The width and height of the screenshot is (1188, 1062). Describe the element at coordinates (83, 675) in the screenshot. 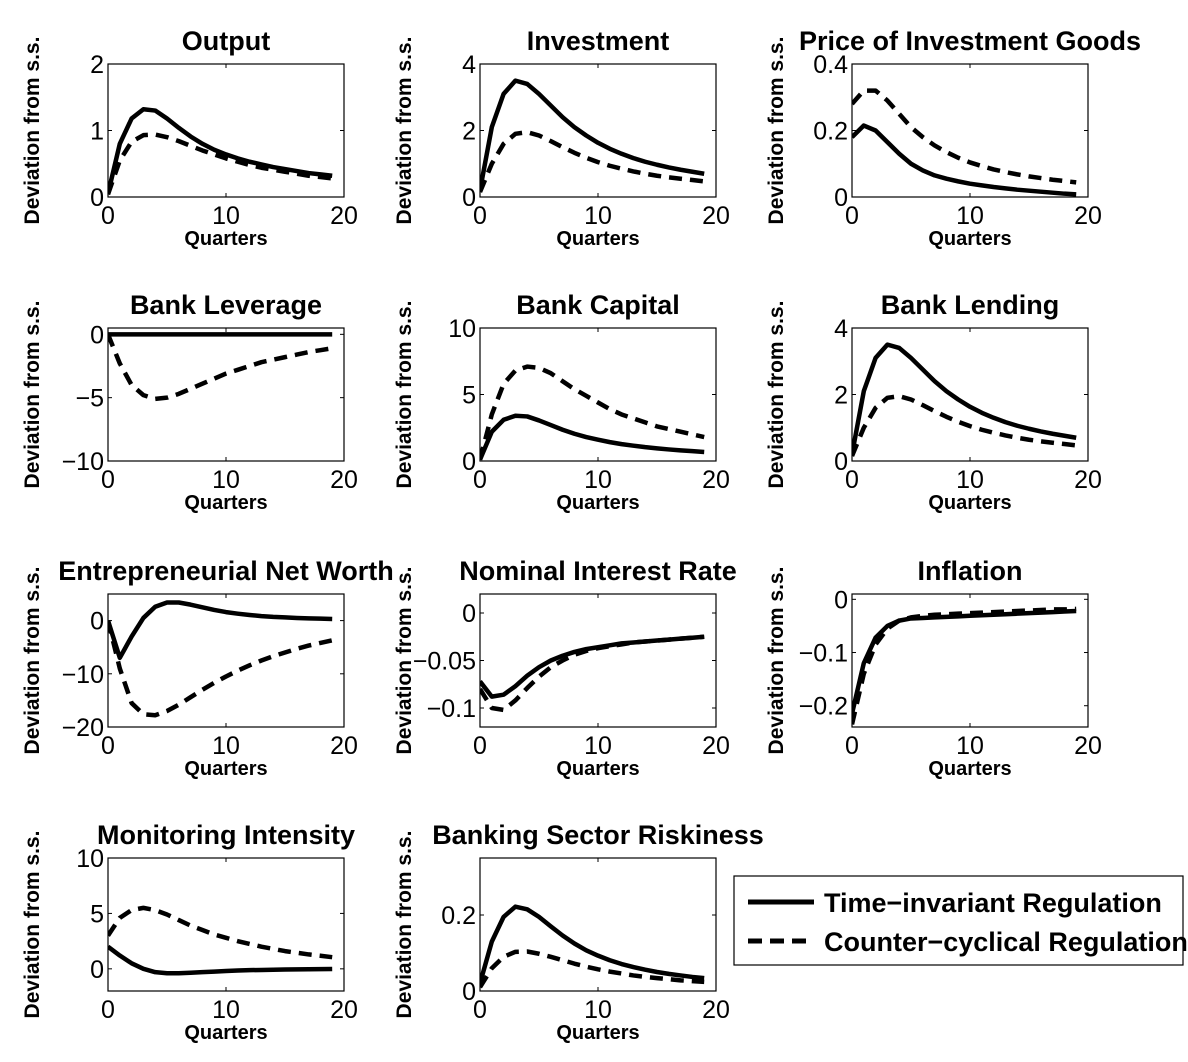

I see `y-tick-label: −10` at that location.